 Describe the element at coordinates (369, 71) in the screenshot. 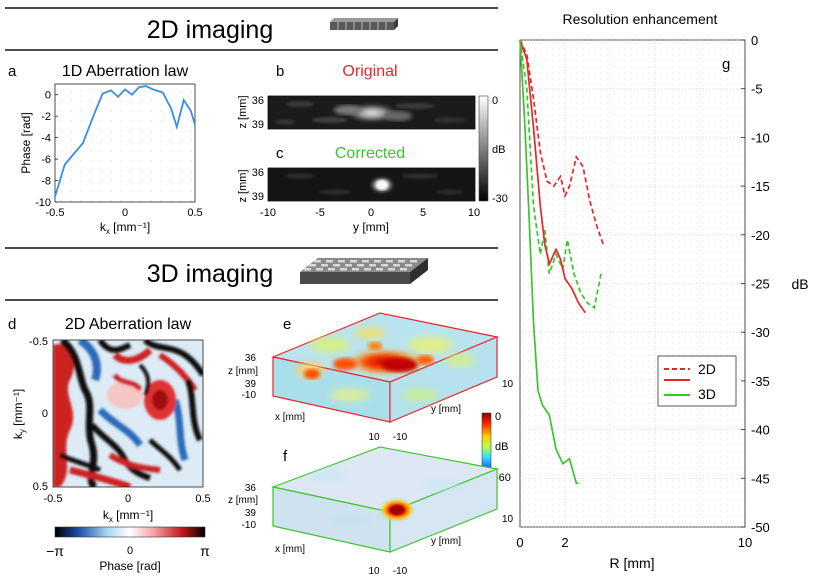

I see `panel-b-title: Original` at that location.